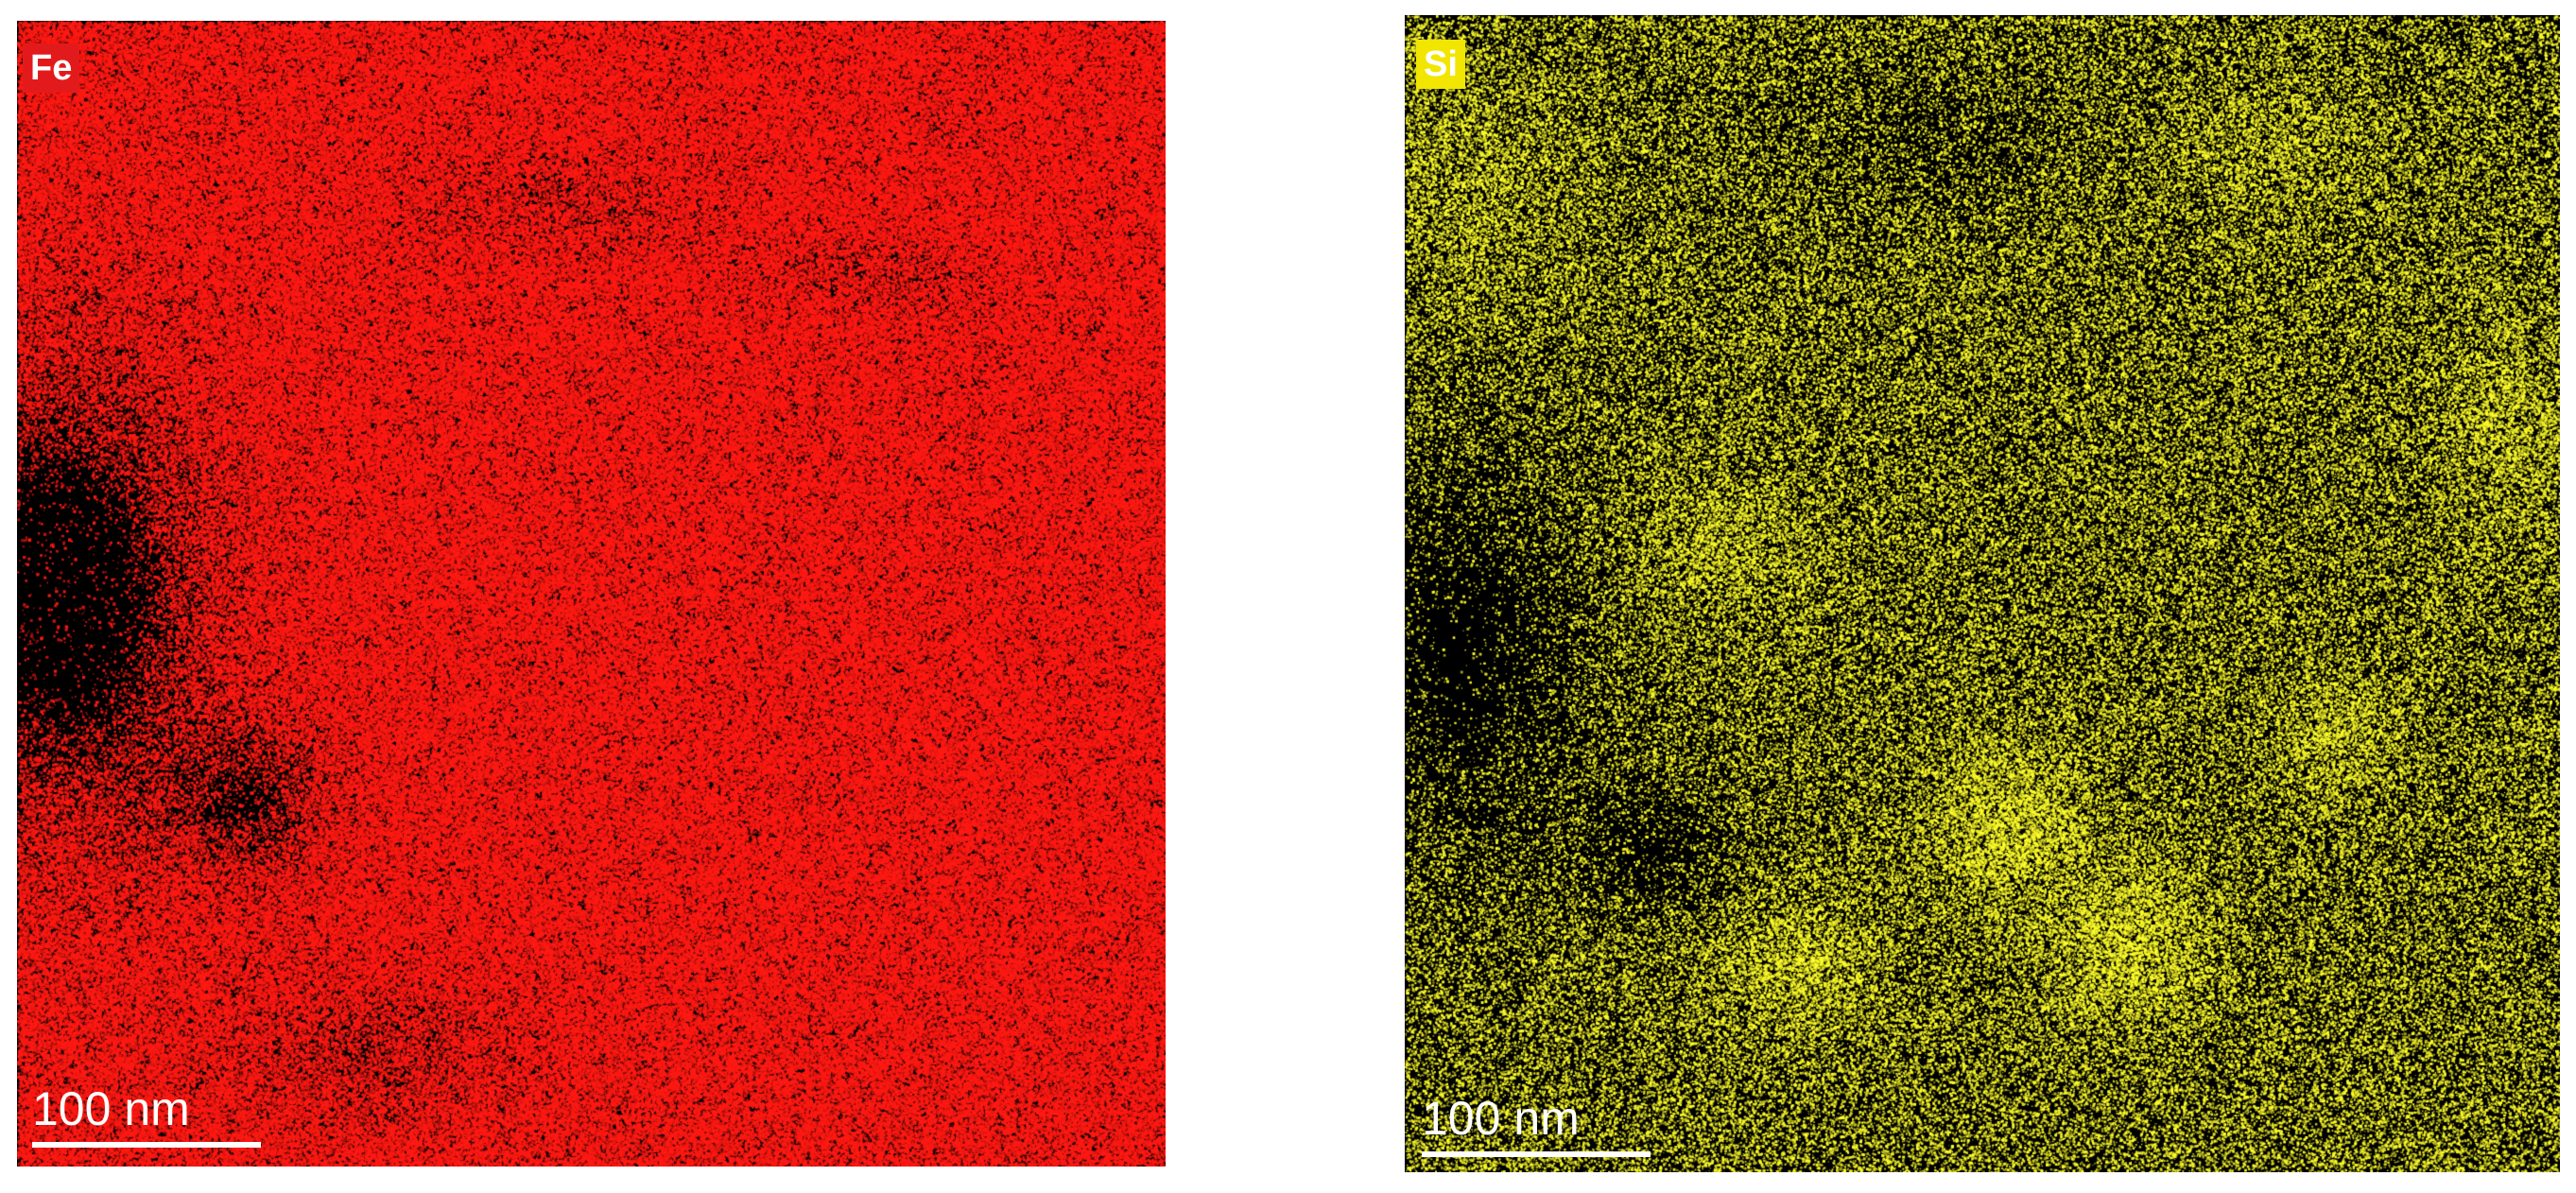 This screenshot has height=1193, width=2576. I want to click on fe-scale-bar: 100 nm, so click(146, 1117).